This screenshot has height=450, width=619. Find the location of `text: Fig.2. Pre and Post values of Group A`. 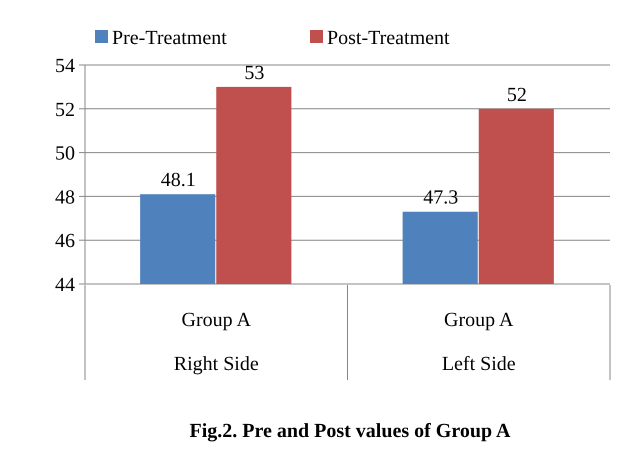

text: Fig.2. Pre and Post values of Group A is located at coordinates (351, 431).